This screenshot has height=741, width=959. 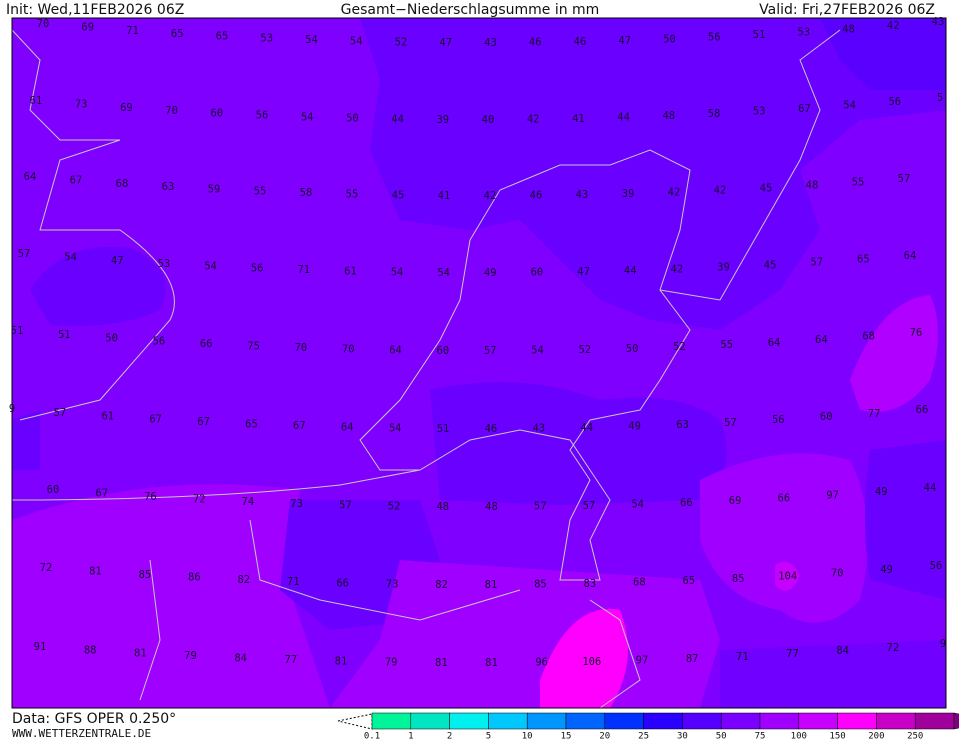 What do you see at coordinates (40, 647) in the screenshot?
I see `grid-value: 91` at bounding box center [40, 647].